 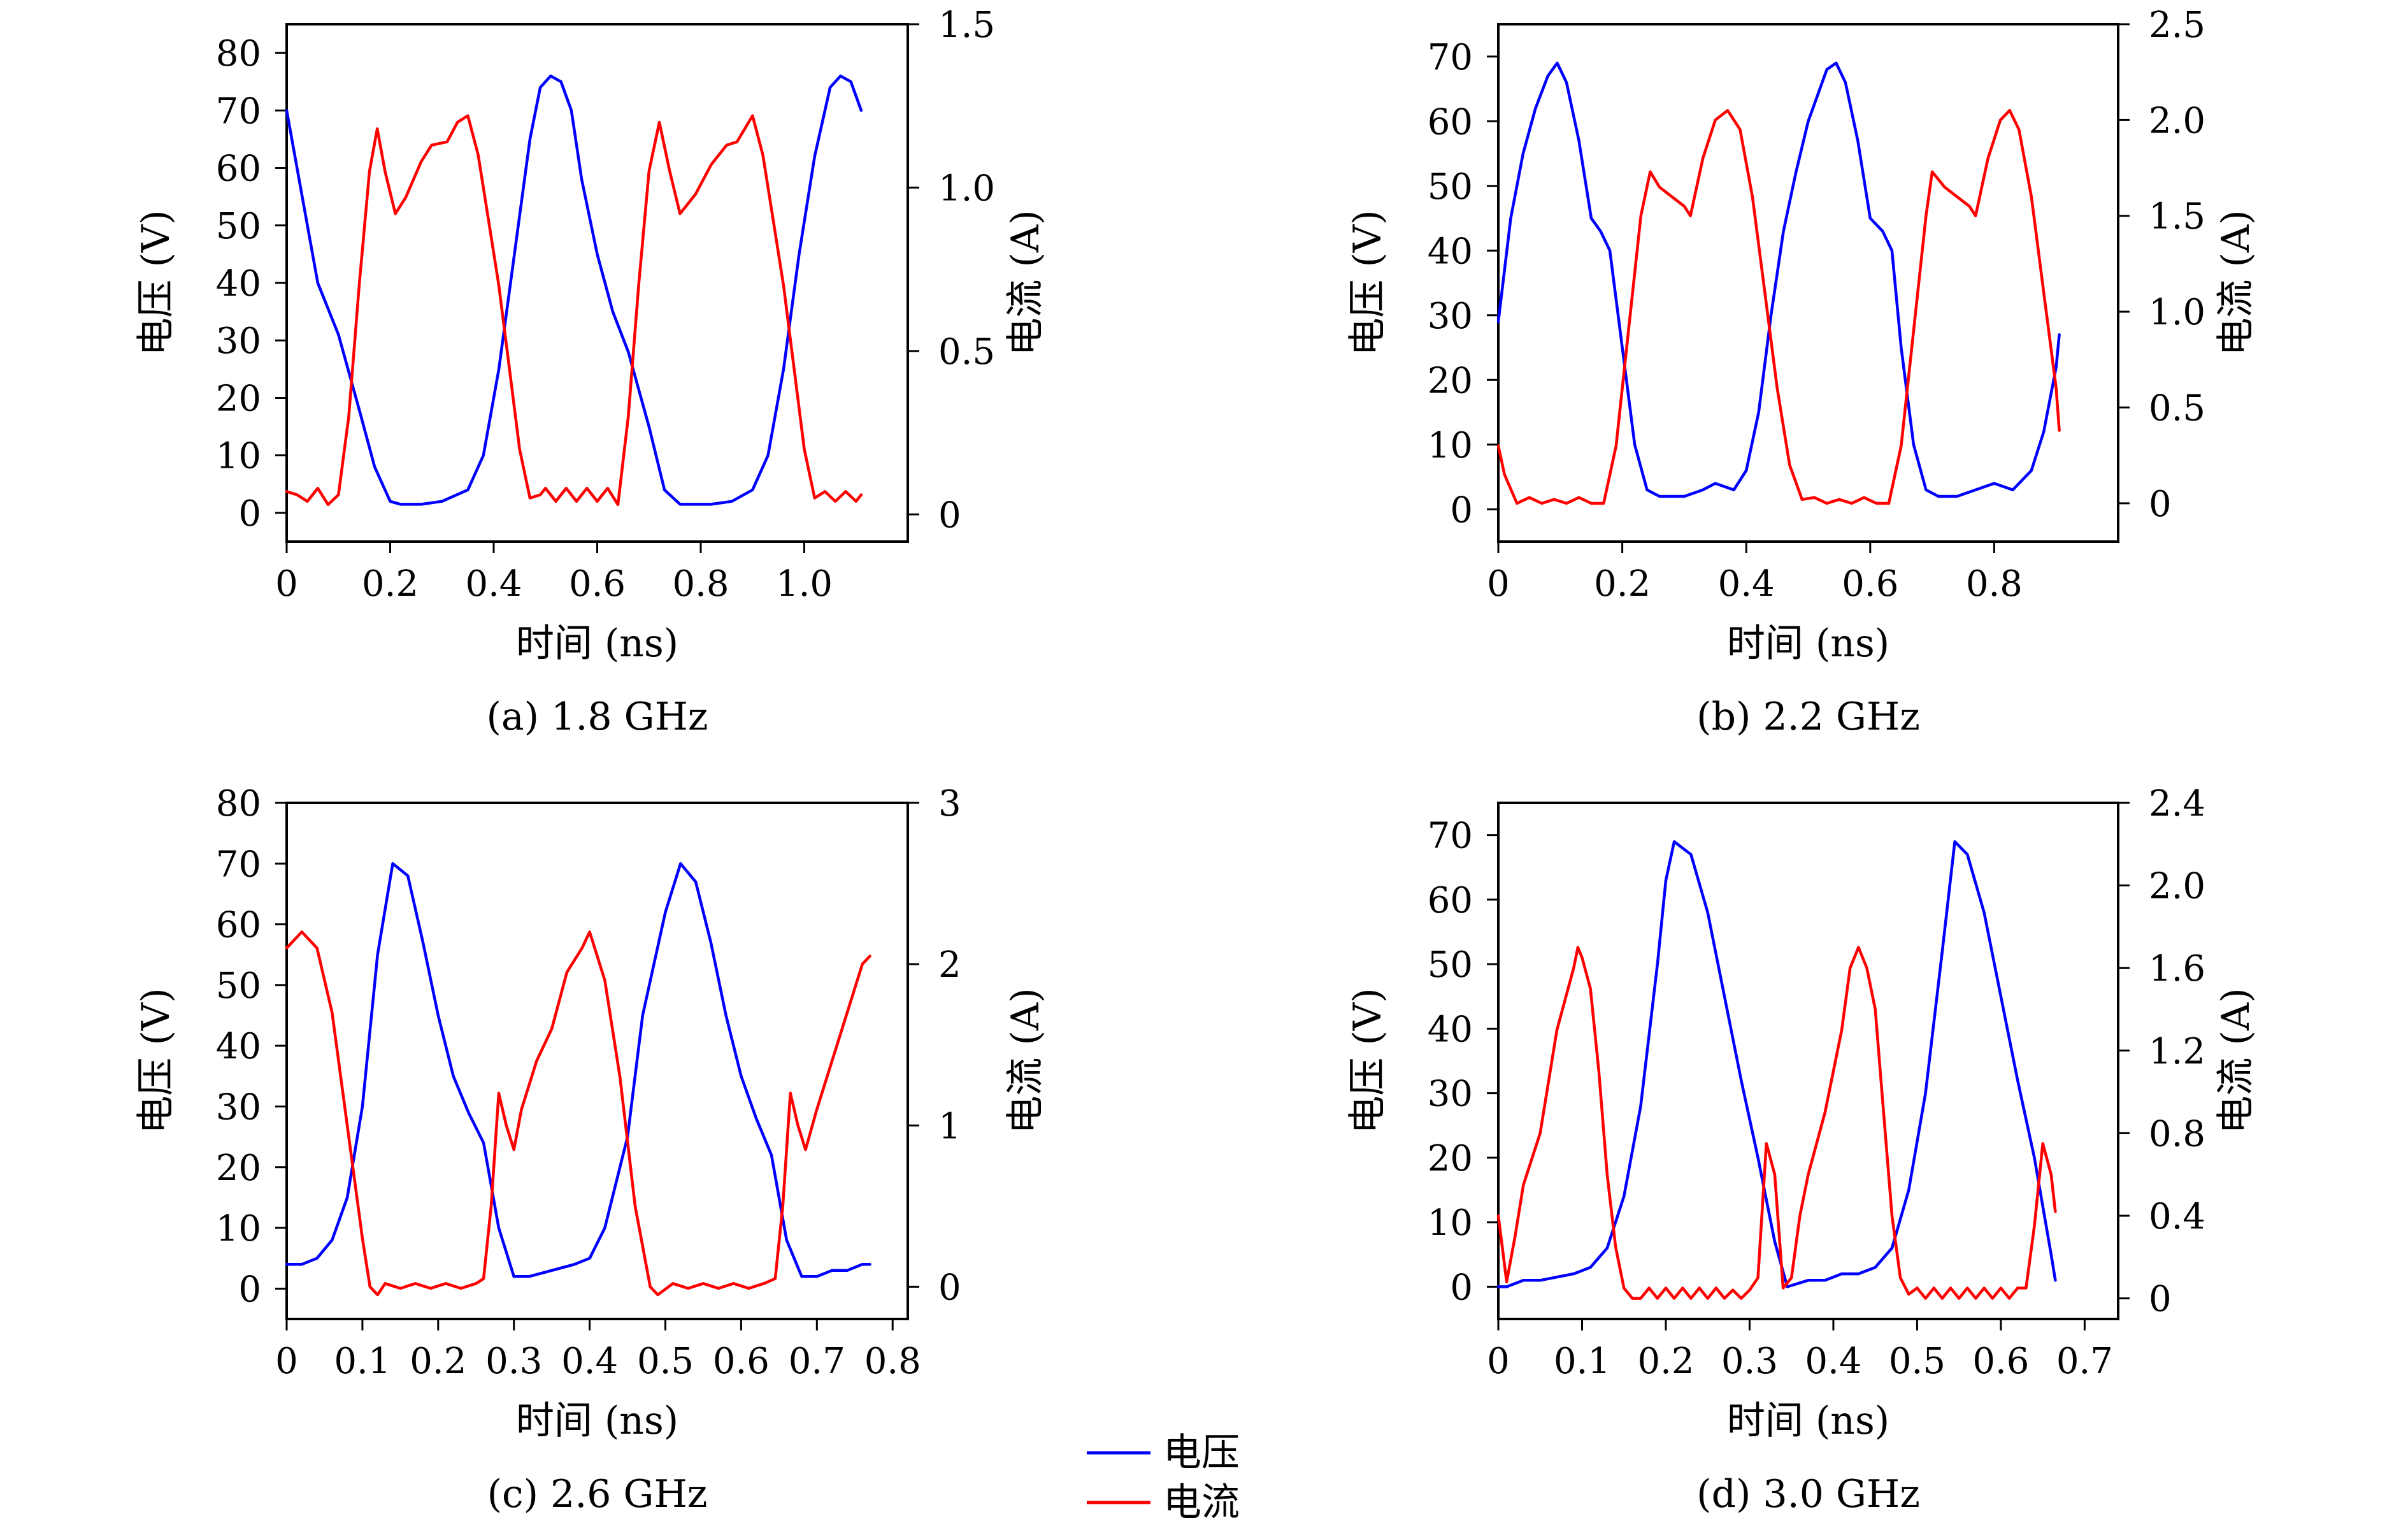 I want to click on y-left-tick-label: 80, so click(x=238, y=54).